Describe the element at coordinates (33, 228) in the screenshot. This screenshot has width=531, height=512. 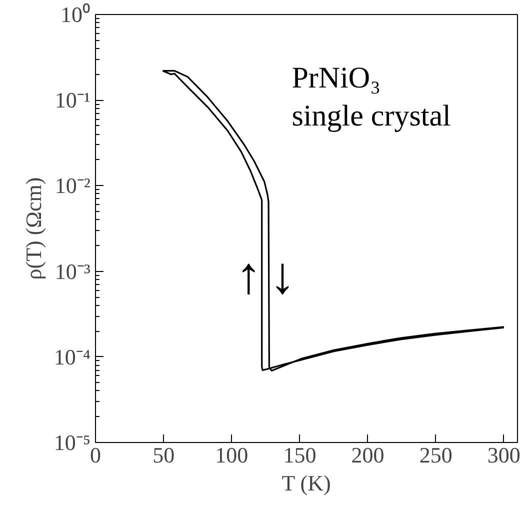
I see `y-axis-title: ρ(T) (Ωcm)` at that location.